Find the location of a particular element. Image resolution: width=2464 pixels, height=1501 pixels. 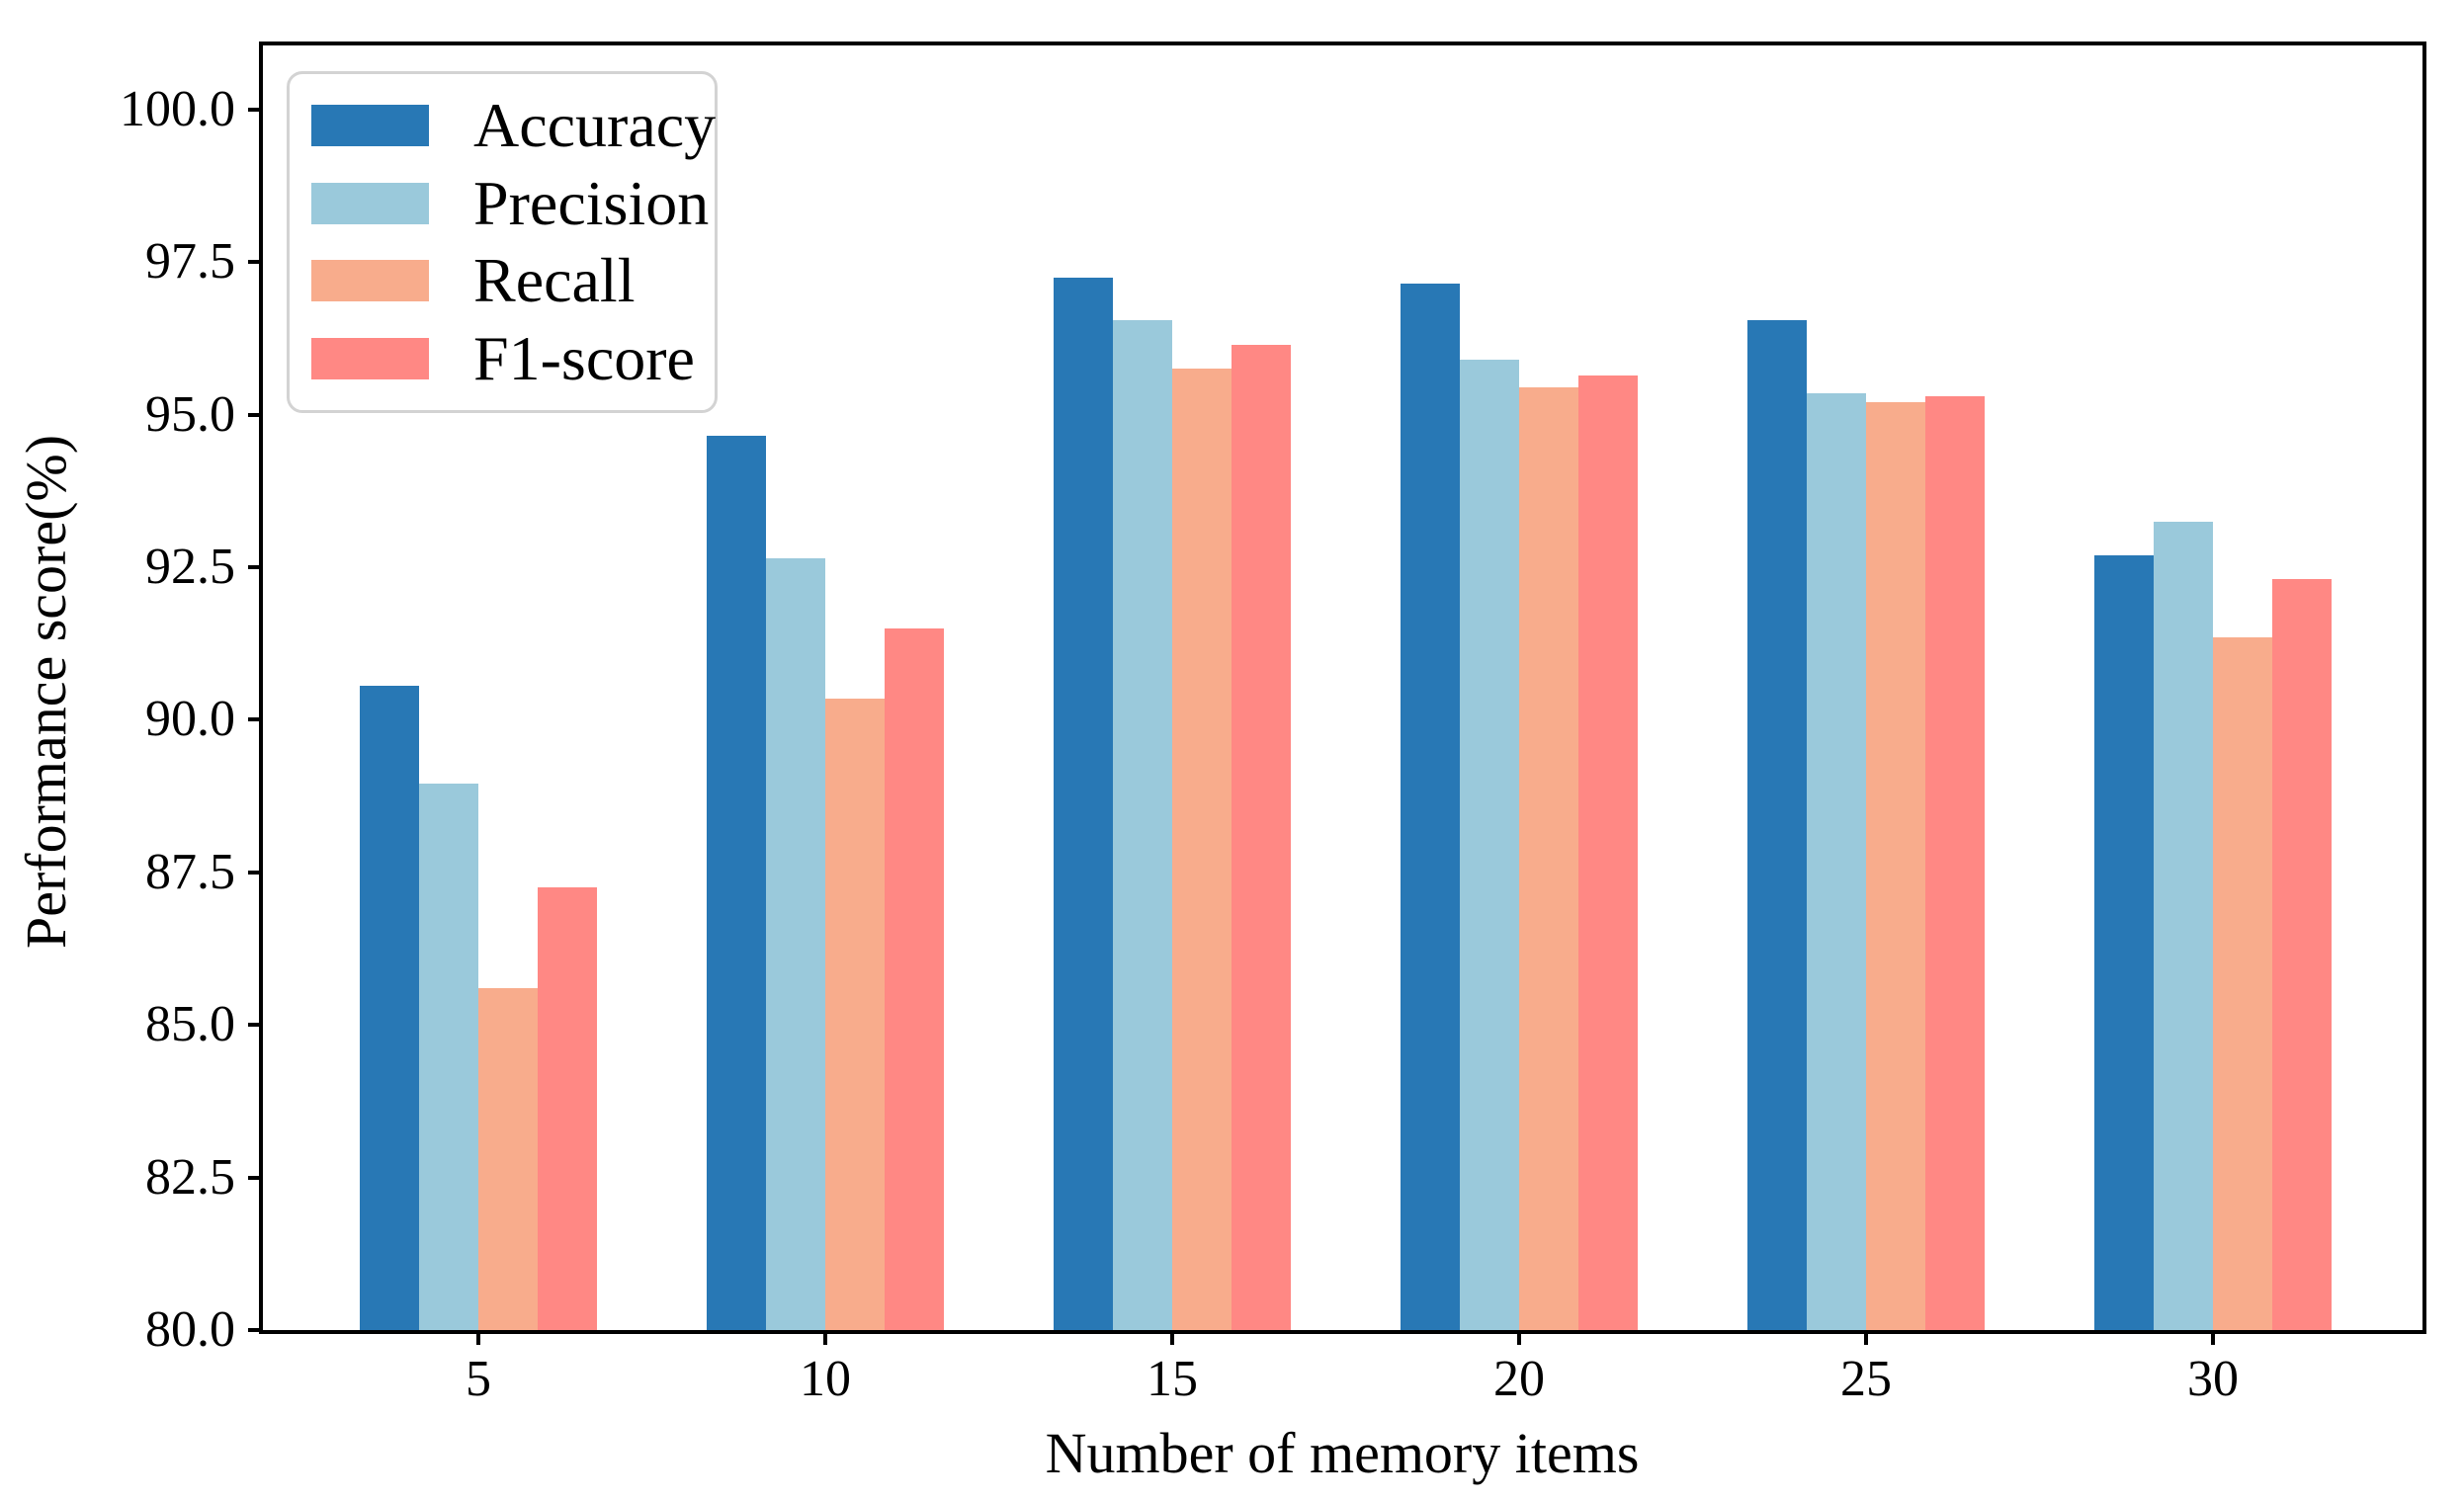

legend-item-f1-score: F1-score is located at coordinates (513, 358).